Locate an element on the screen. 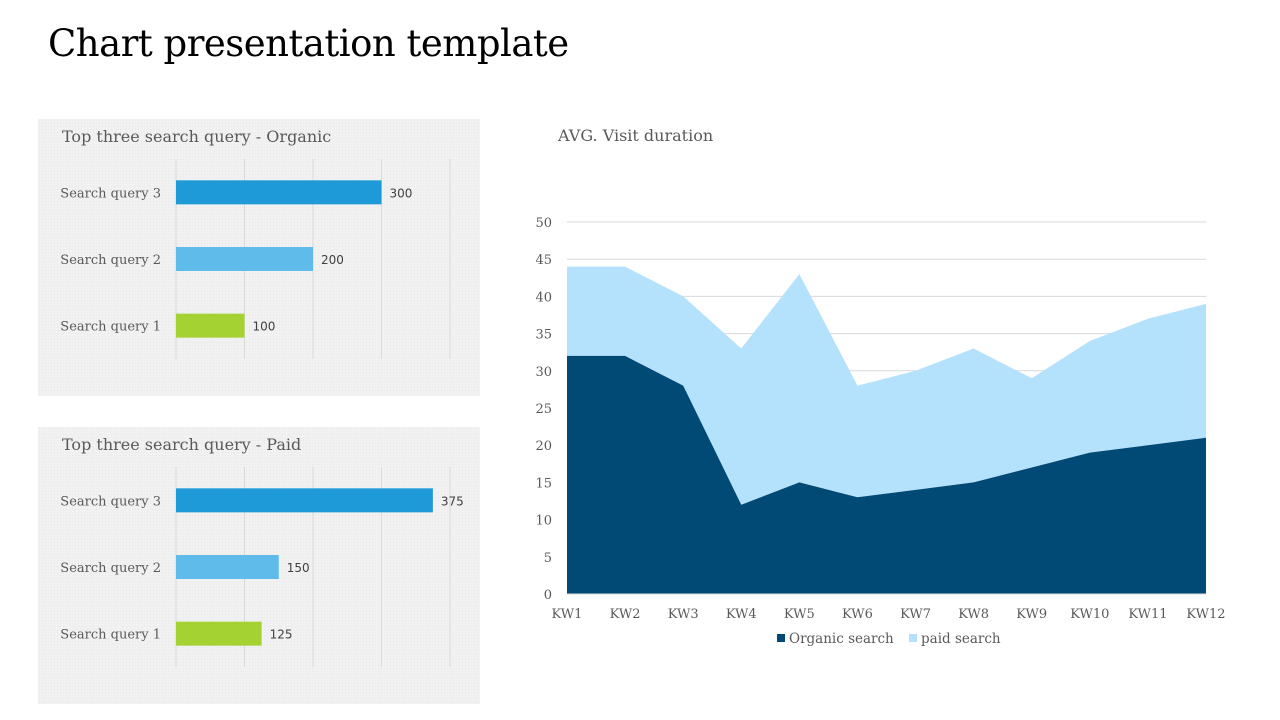 This screenshot has height=720, width=1280. y-tick-label: 45 is located at coordinates (543, 260).